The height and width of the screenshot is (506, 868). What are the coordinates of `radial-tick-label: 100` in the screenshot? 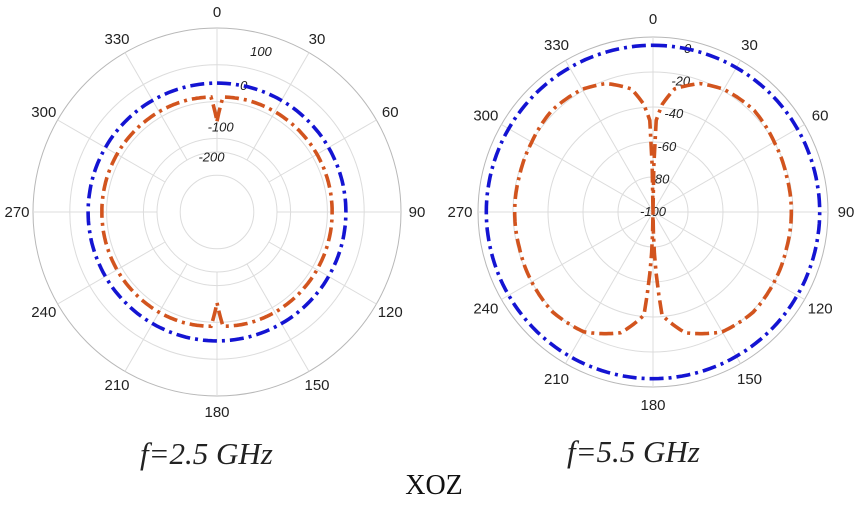 It's located at (261, 51).